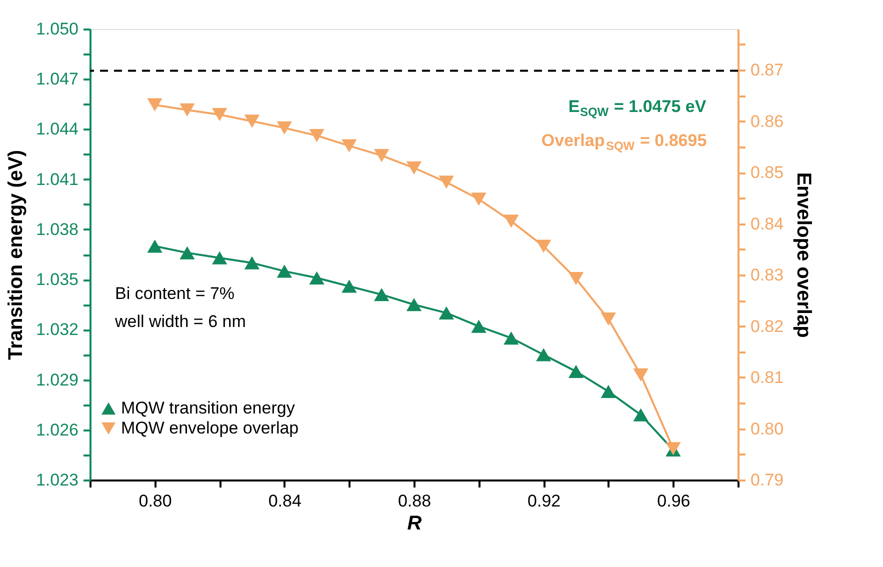  Describe the element at coordinates (767, 172) in the screenshot. I see `y2-tick-label: 0.85` at that location.